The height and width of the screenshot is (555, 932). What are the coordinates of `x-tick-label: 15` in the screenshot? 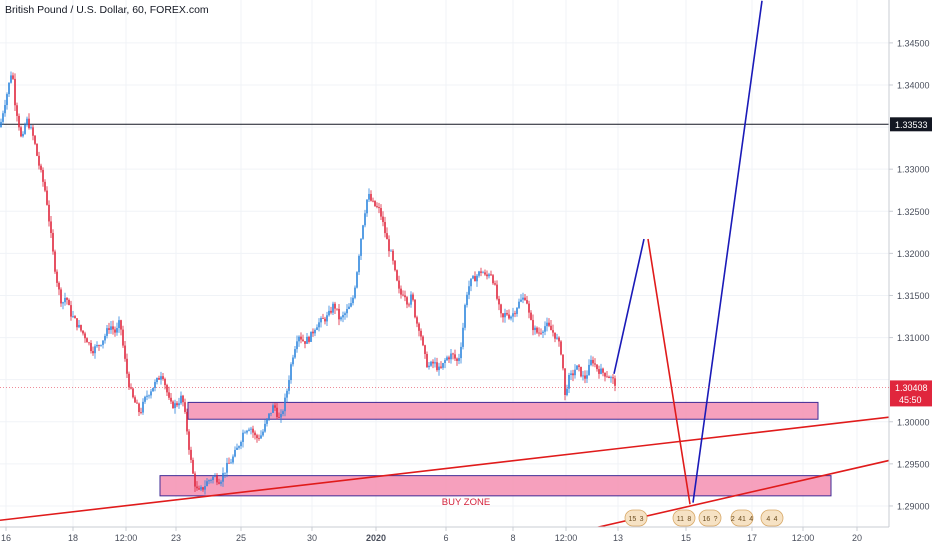 It's located at (686, 538).